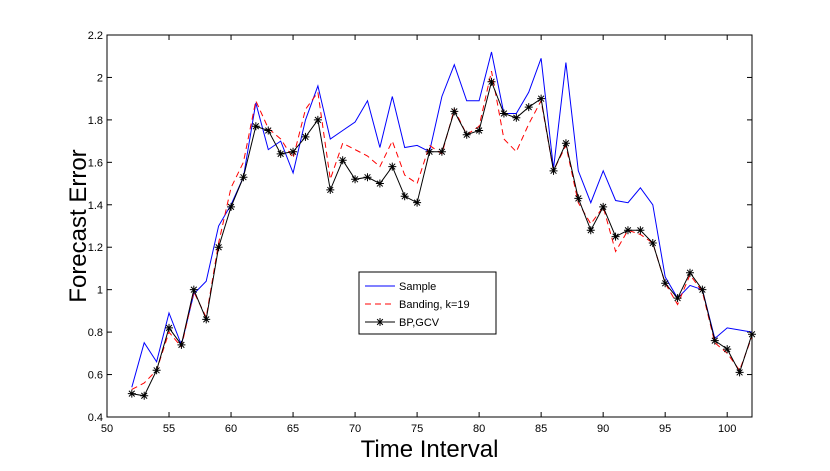  What do you see at coordinates (417, 287) in the screenshot?
I see `legend-label: Sample` at bounding box center [417, 287].